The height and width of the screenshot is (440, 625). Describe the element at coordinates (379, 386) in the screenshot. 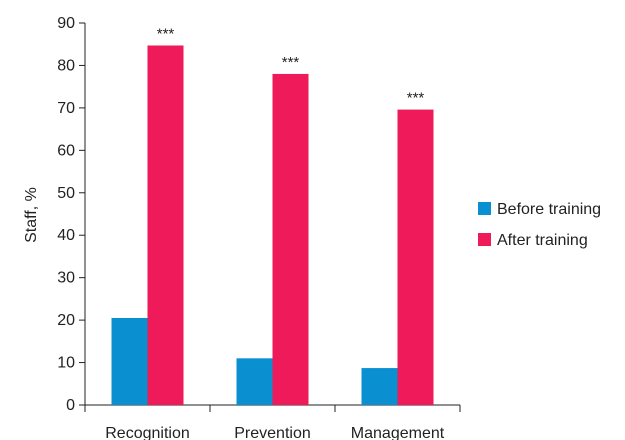

I see `bar-before-management` at that location.